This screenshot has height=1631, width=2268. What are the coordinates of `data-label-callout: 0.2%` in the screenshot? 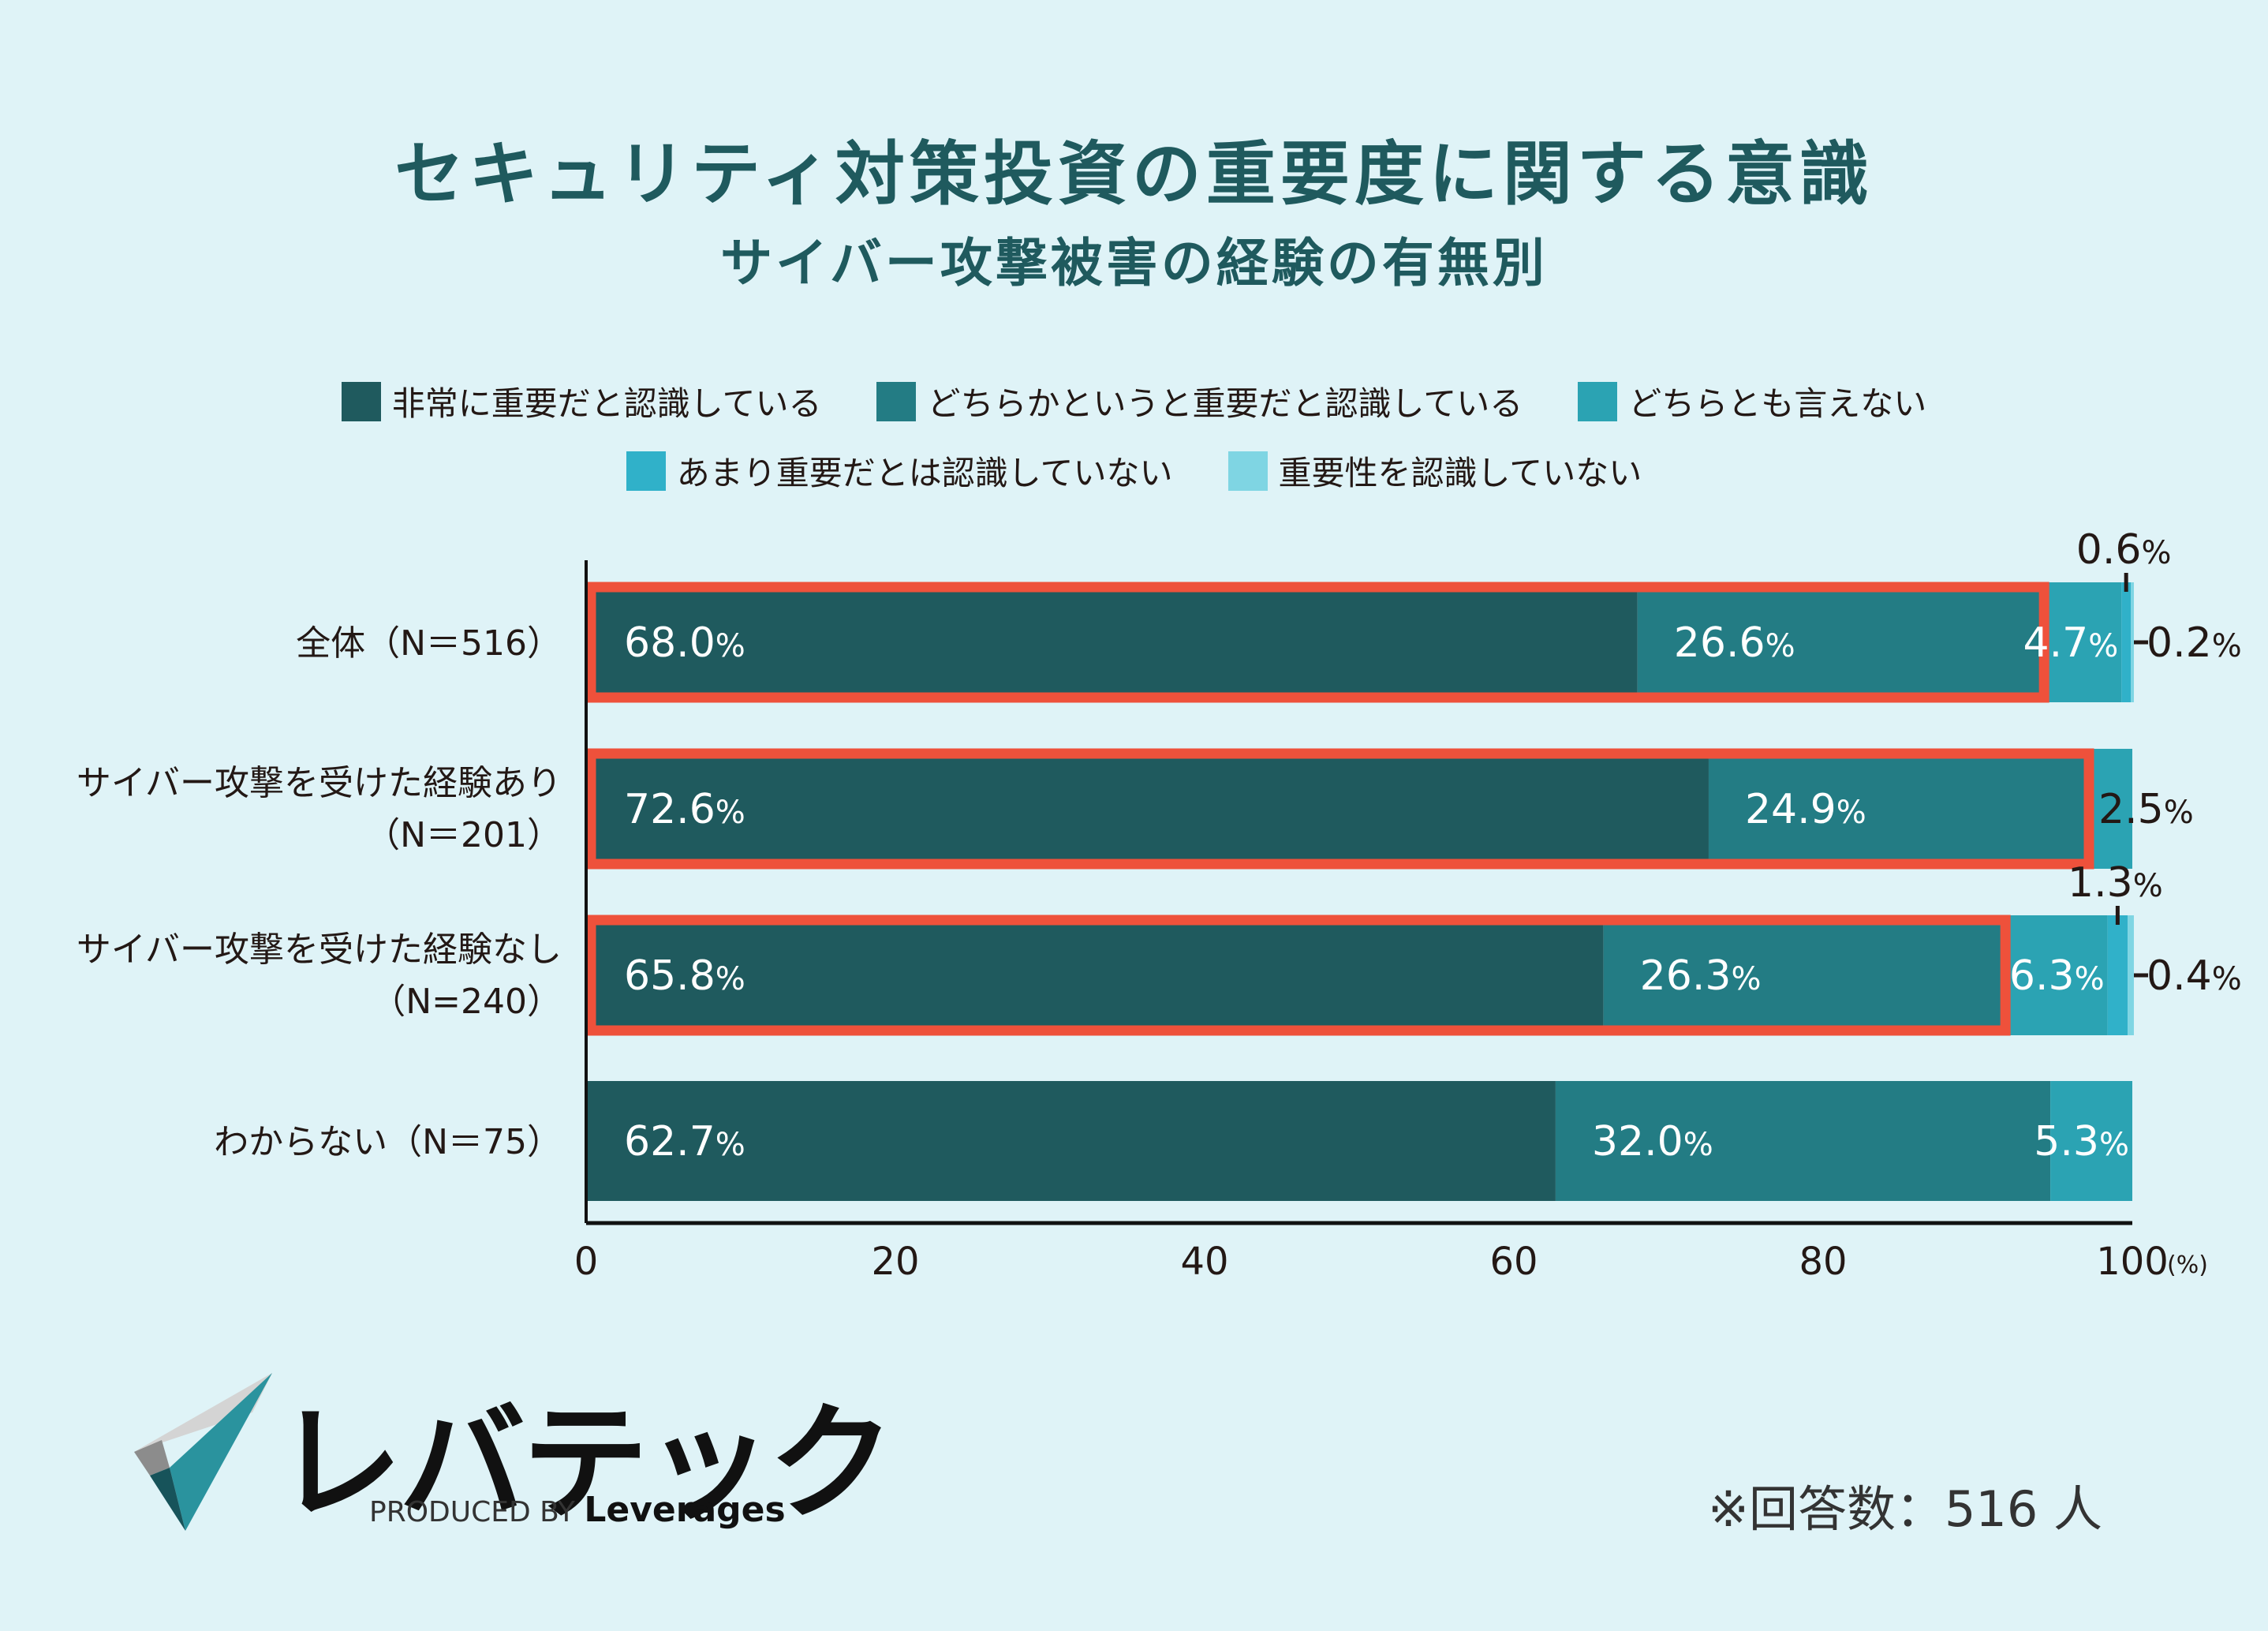 It's located at (2194, 643).